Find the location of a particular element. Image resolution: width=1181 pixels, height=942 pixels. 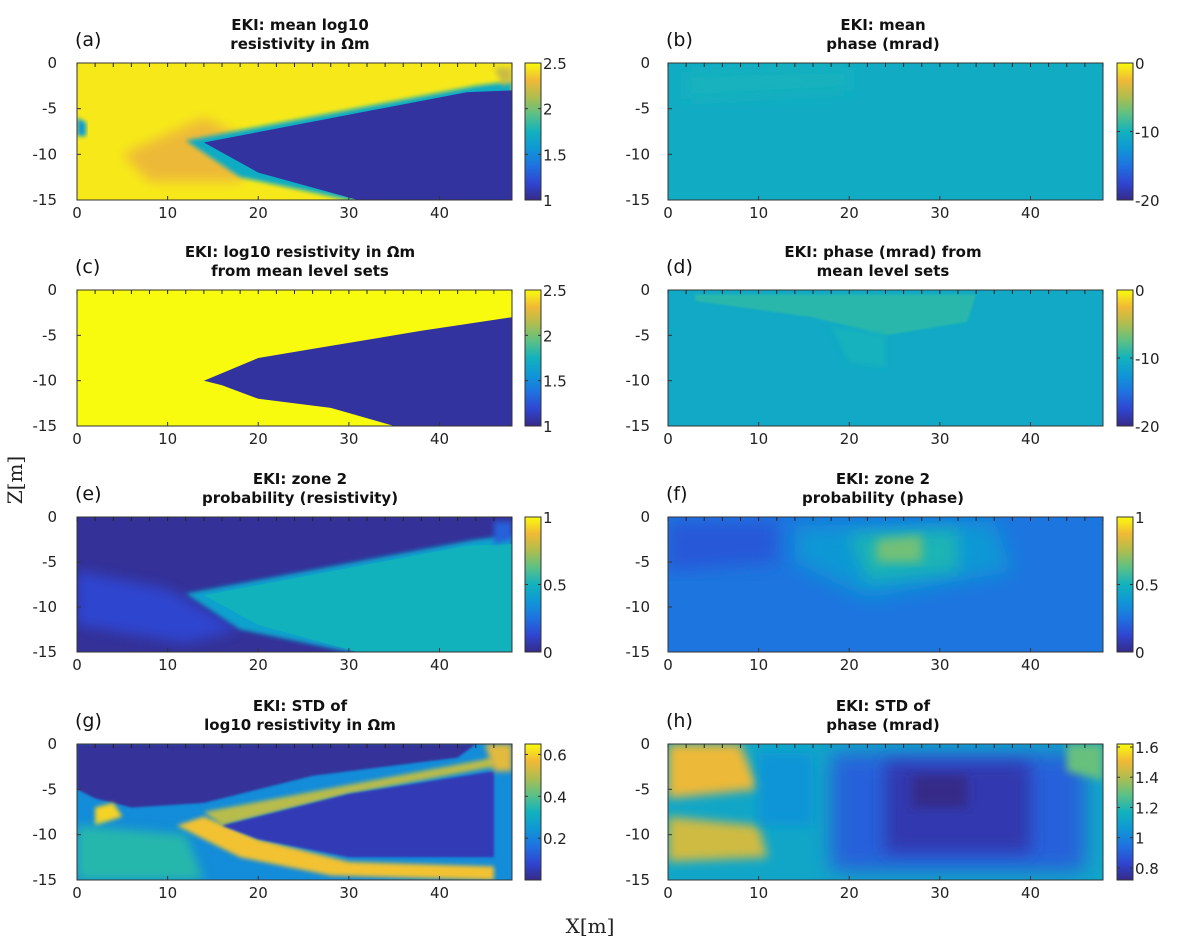

heatmap-d is located at coordinates (885, 358).